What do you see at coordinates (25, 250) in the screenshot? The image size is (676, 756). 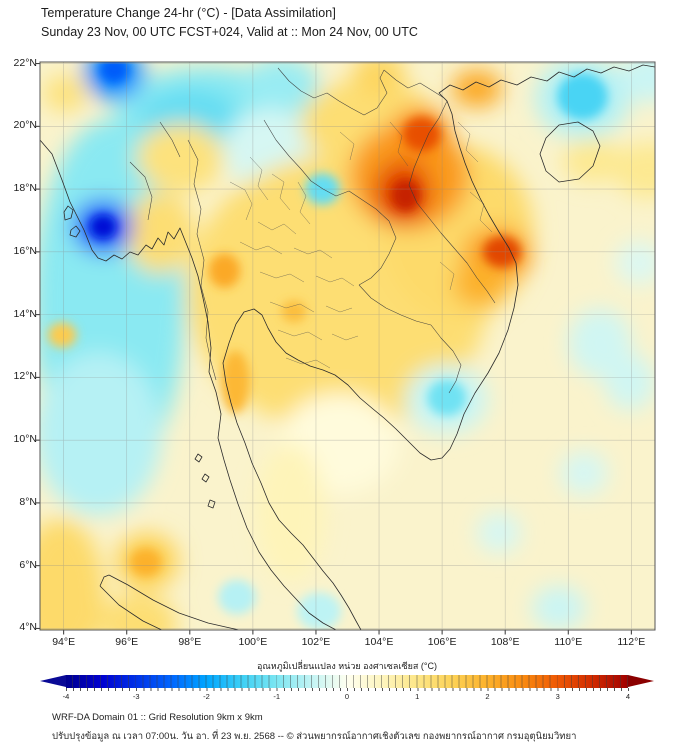 I see `y-axis-tick-label: 16°N` at bounding box center [25, 250].